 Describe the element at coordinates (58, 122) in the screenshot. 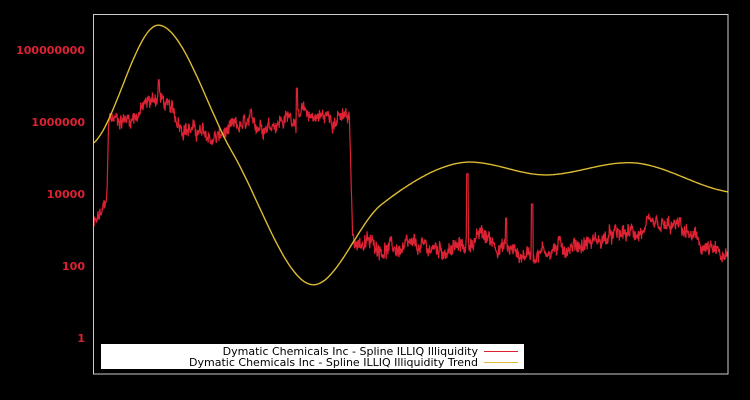

I see `y-tick-label: 1000000` at that location.